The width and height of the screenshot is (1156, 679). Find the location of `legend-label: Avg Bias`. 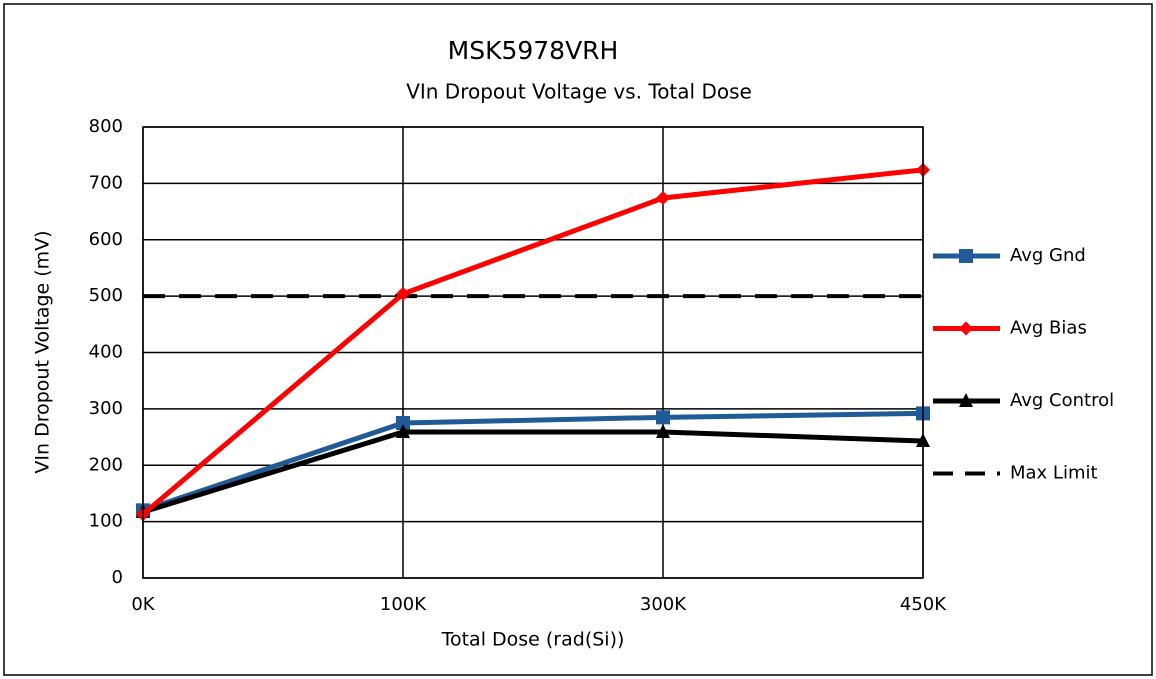

legend-label: Avg Bias is located at coordinates (1048, 328).